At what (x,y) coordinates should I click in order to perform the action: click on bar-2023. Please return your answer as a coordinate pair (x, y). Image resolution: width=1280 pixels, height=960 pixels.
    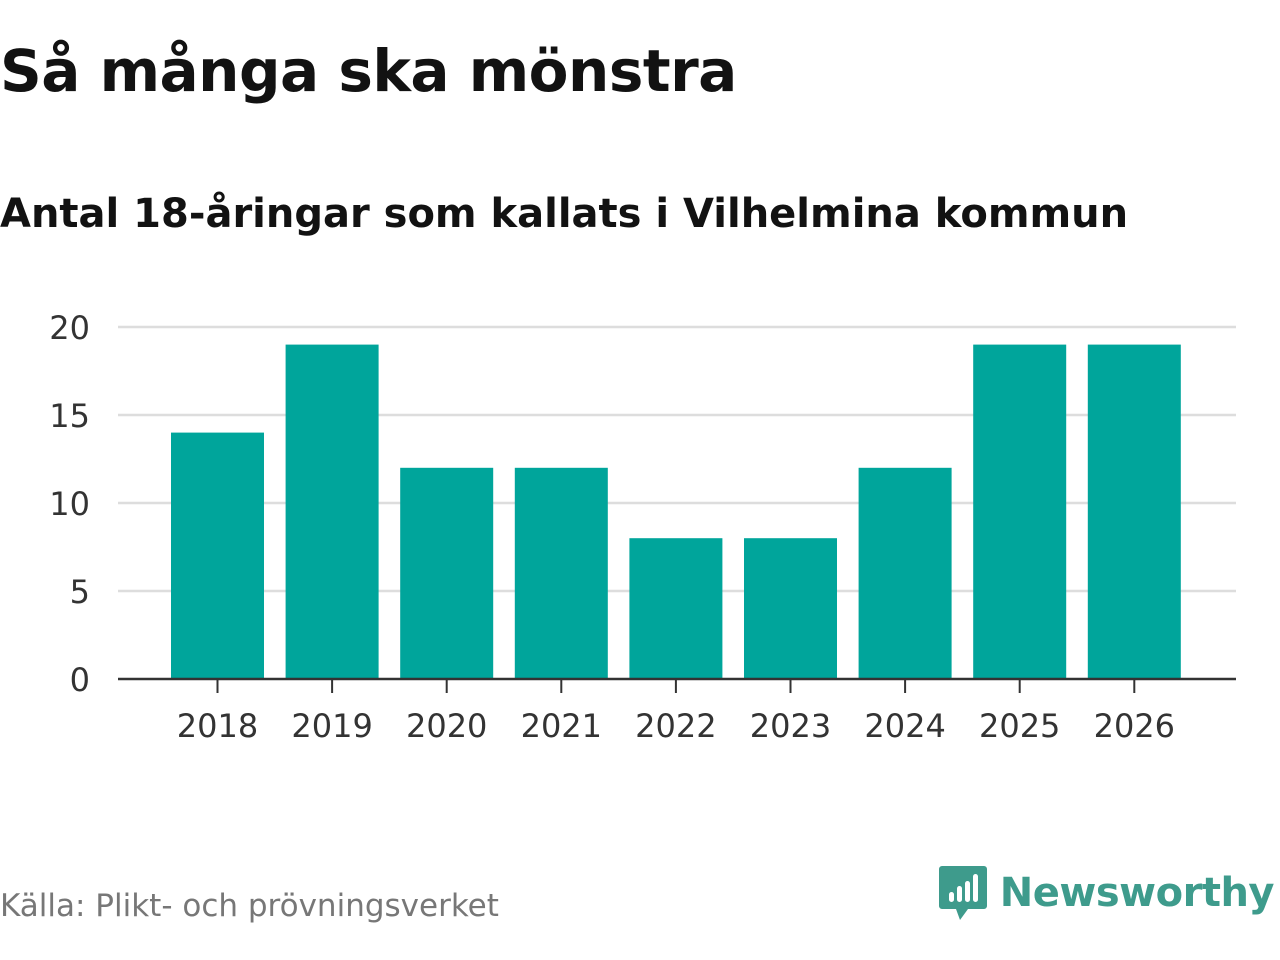
    Looking at the image, I should click on (790, 608).